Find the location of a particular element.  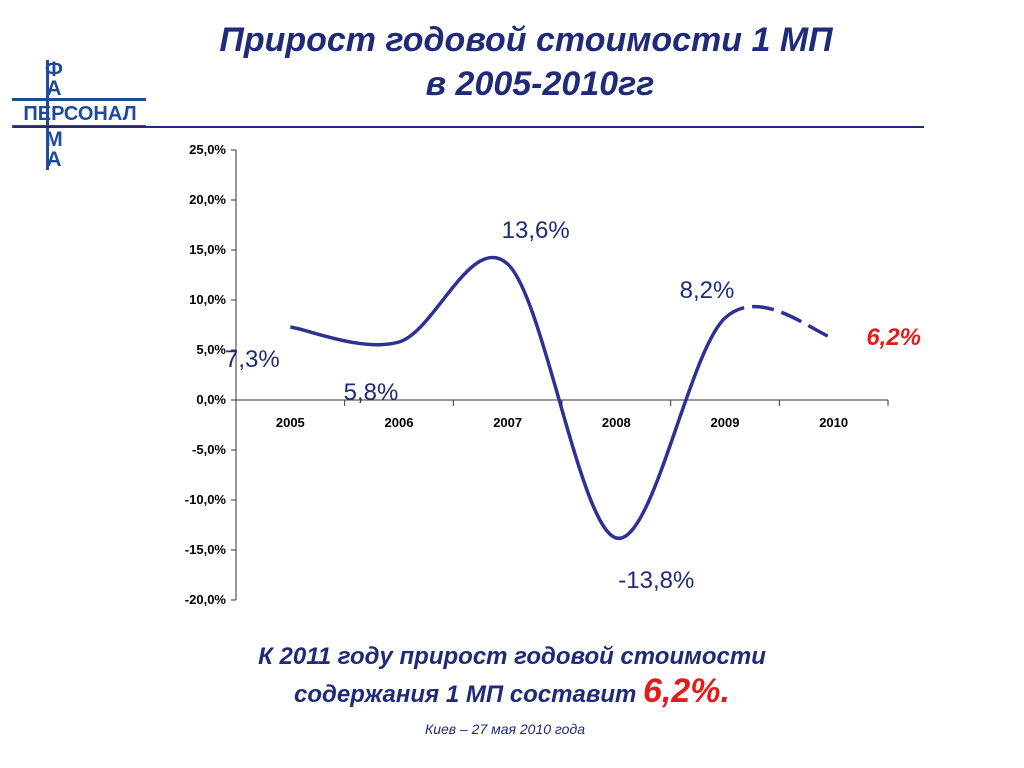

logo-letter-top-2: А is located at coordinates (54, 88).